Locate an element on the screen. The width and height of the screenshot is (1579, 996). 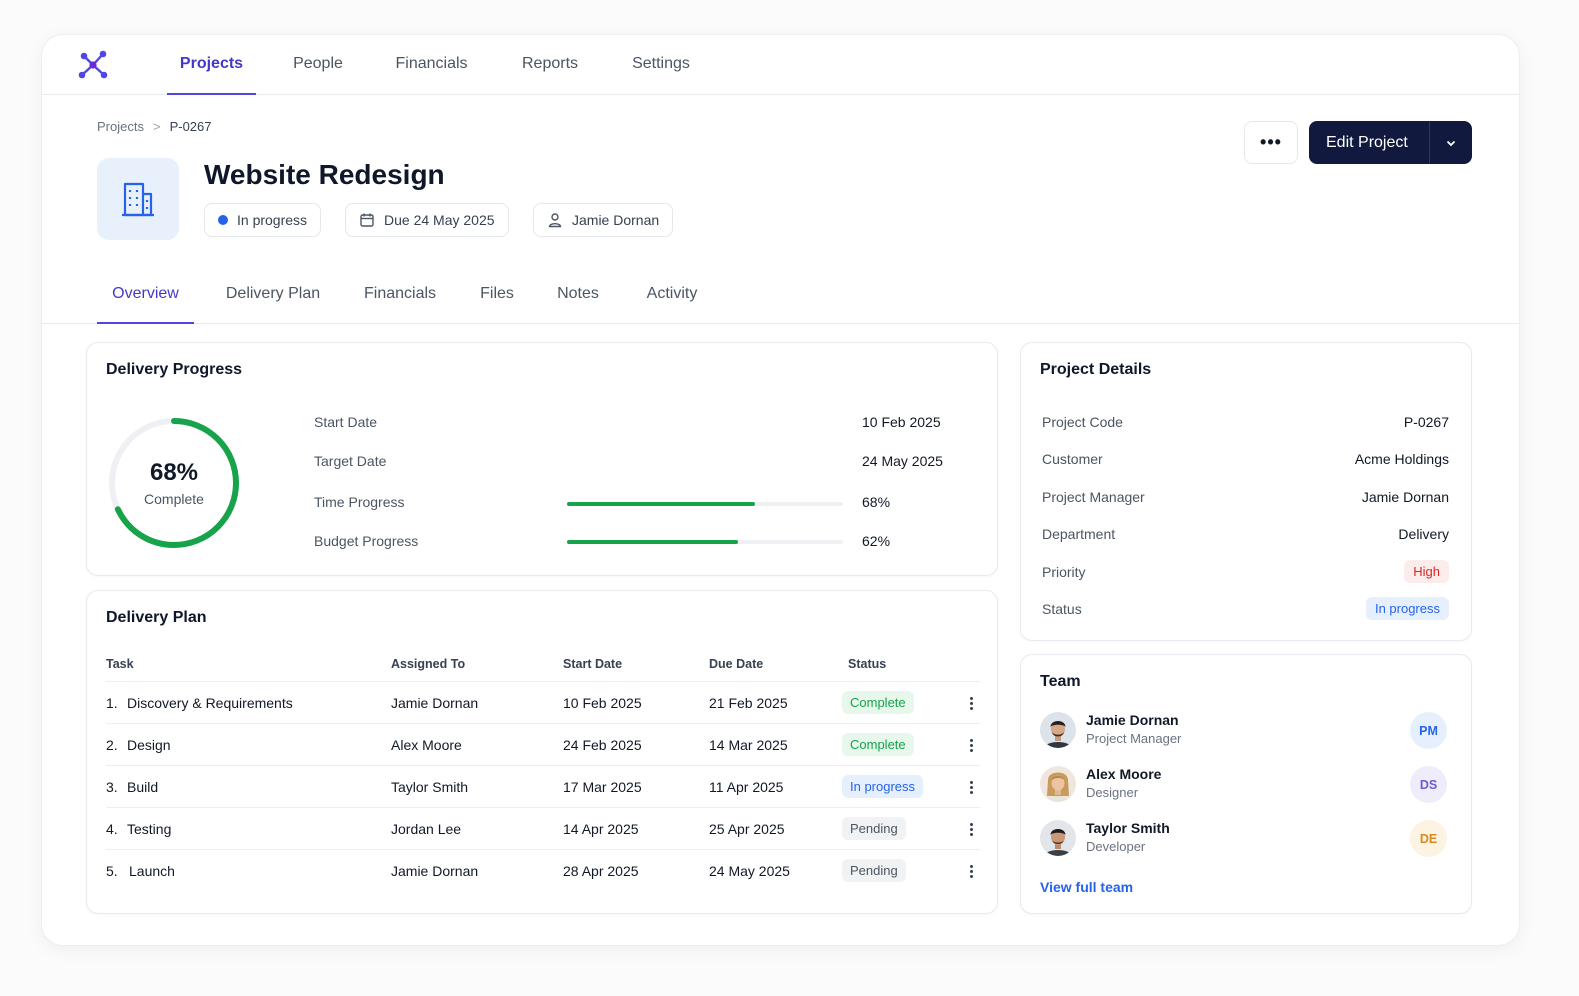
nav-reports: Reports is located at coordinates (550, 63).